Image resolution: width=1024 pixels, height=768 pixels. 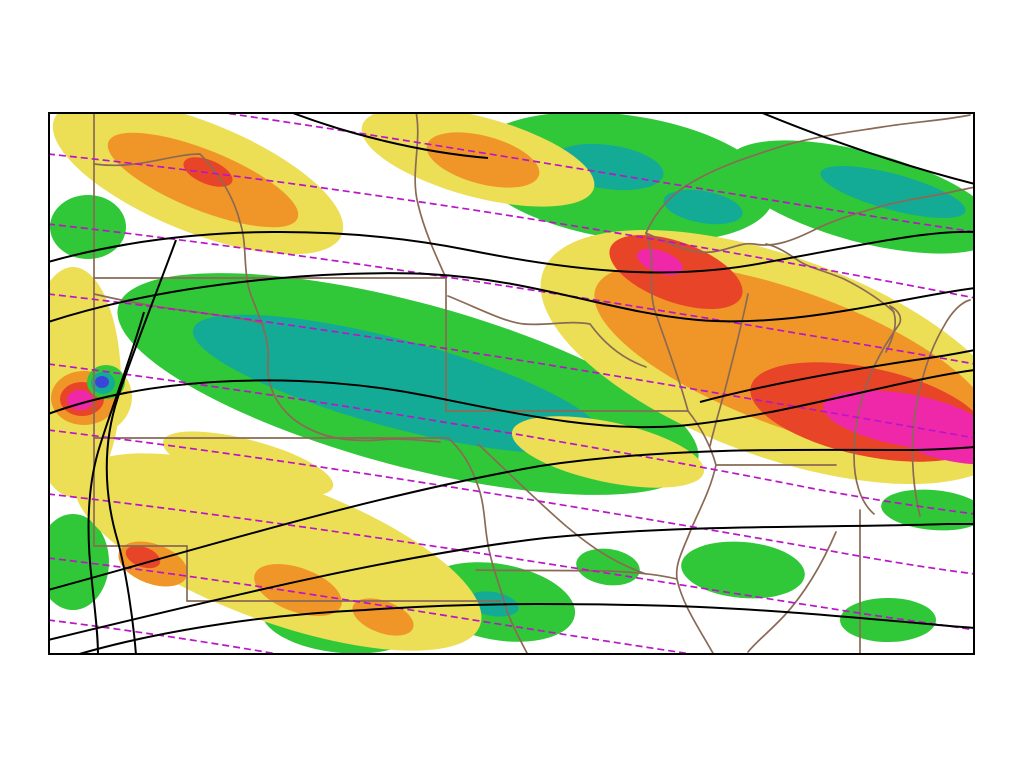 I want to click on lon-axis, so click(x=511, y=669).